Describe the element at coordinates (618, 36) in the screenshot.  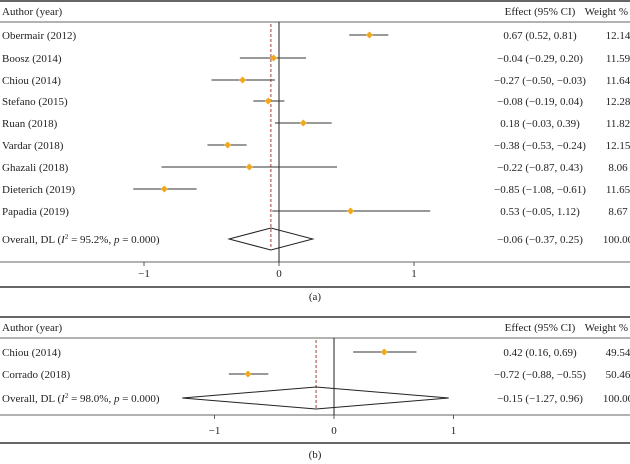
I see `weight-text: 12.14` at that location.